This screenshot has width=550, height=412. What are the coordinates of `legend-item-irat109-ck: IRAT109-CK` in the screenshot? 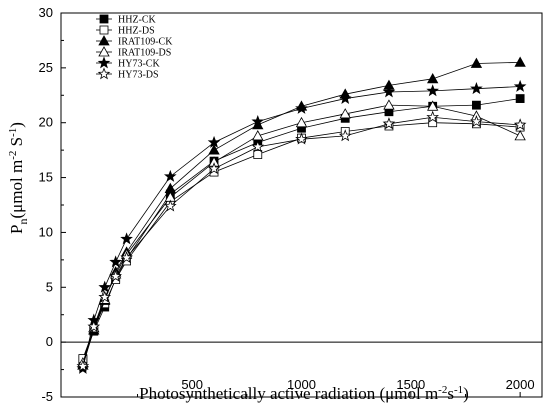 It's located at (134, 41).